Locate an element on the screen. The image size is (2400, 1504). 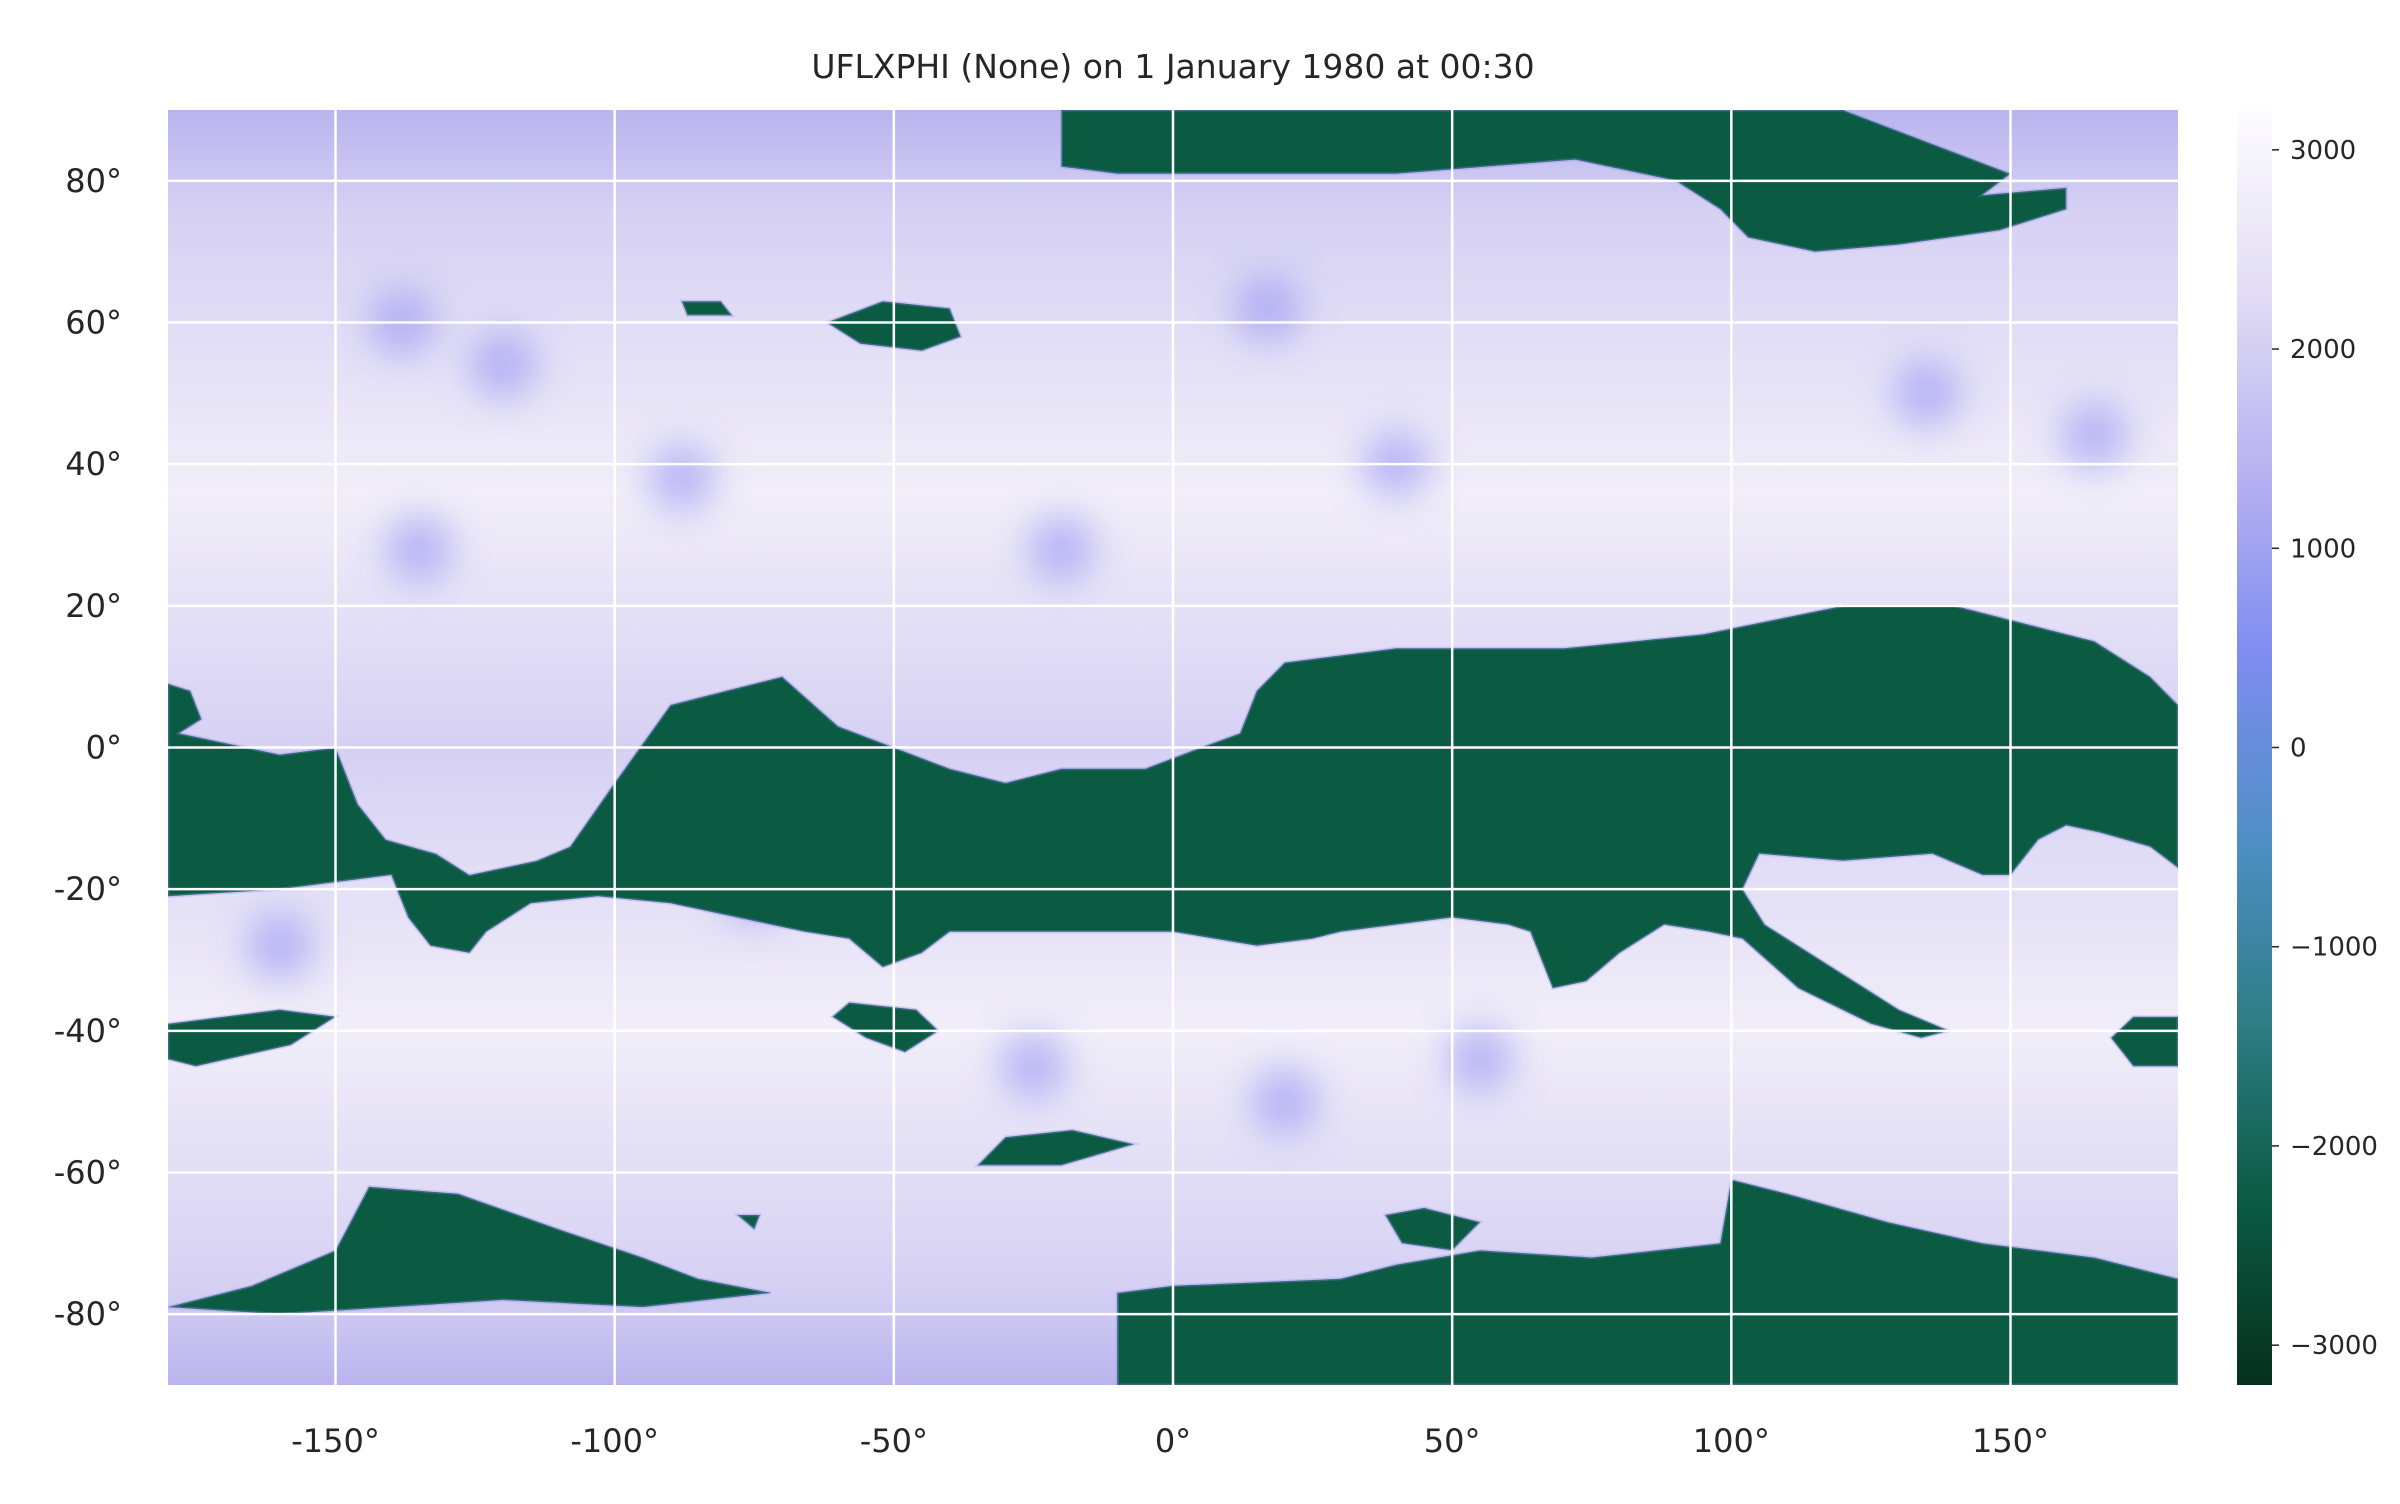
colorbar-tick-label: −2000 is located at coordinates (2334, 1147).